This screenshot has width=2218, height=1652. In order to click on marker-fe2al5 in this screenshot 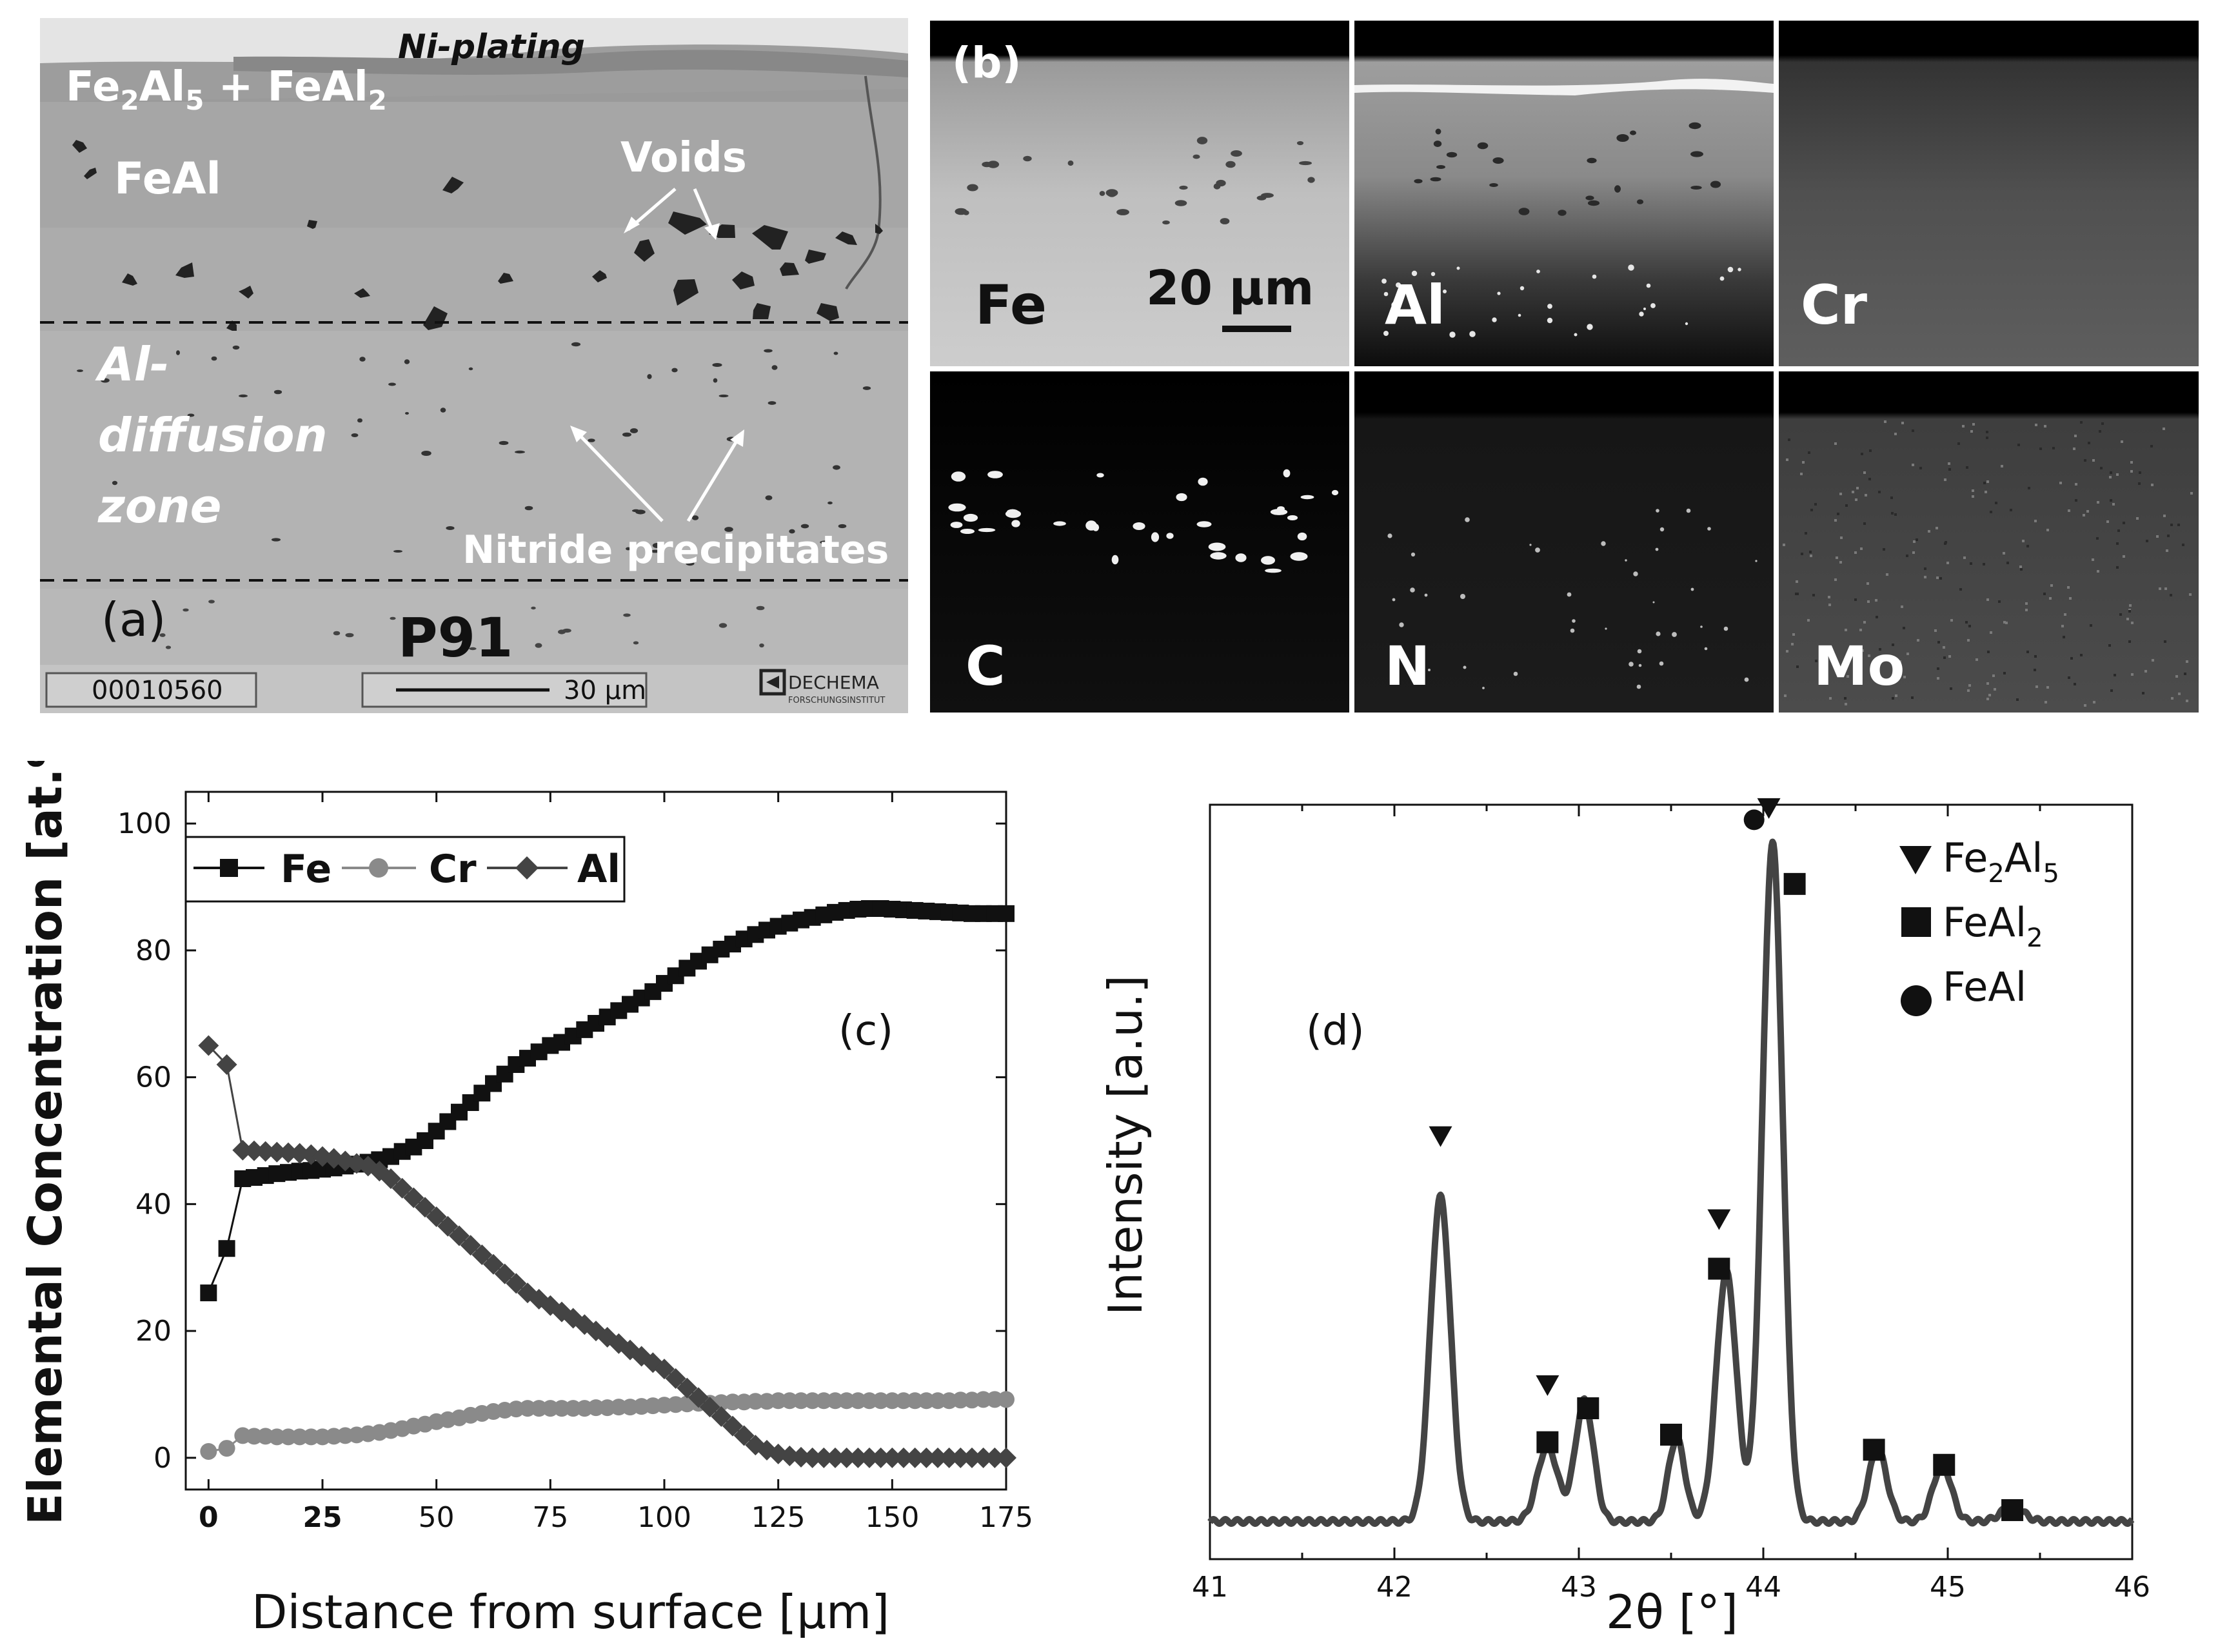, I will do `click(1441, 1137)`.